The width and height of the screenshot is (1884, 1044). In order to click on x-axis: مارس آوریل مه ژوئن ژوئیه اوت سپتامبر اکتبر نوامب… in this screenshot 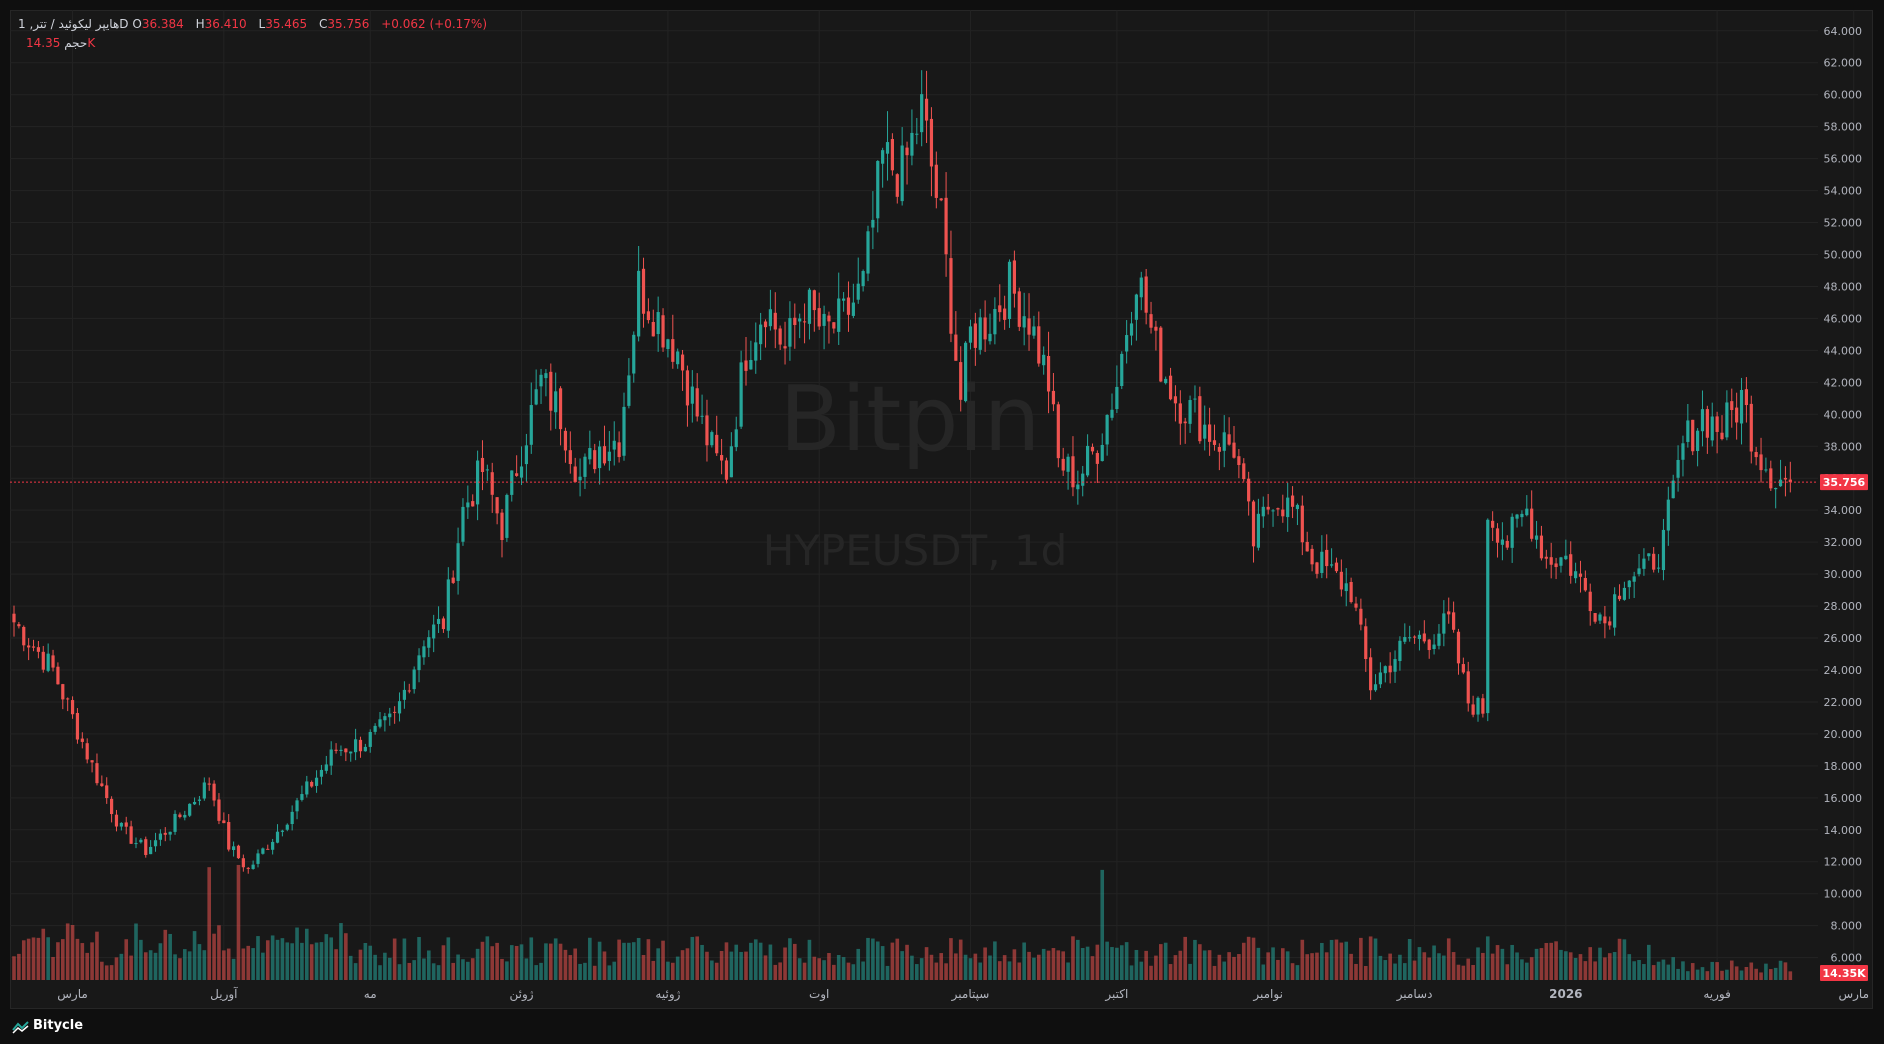, I will do `click(970, 994)`.